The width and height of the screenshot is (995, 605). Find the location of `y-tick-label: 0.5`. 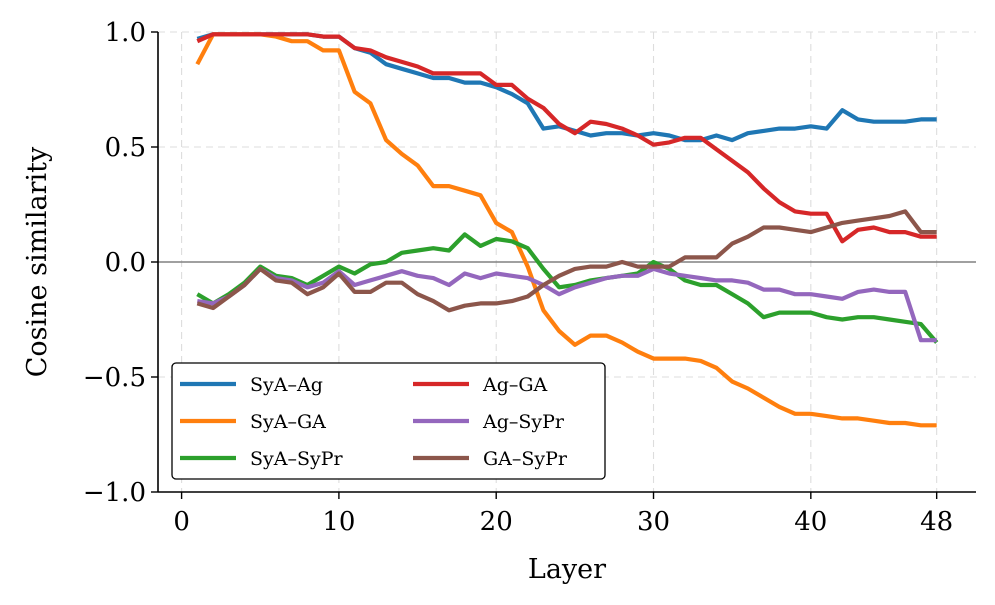

y-tick-label: 0.5 is located at coordinates (125, 148).